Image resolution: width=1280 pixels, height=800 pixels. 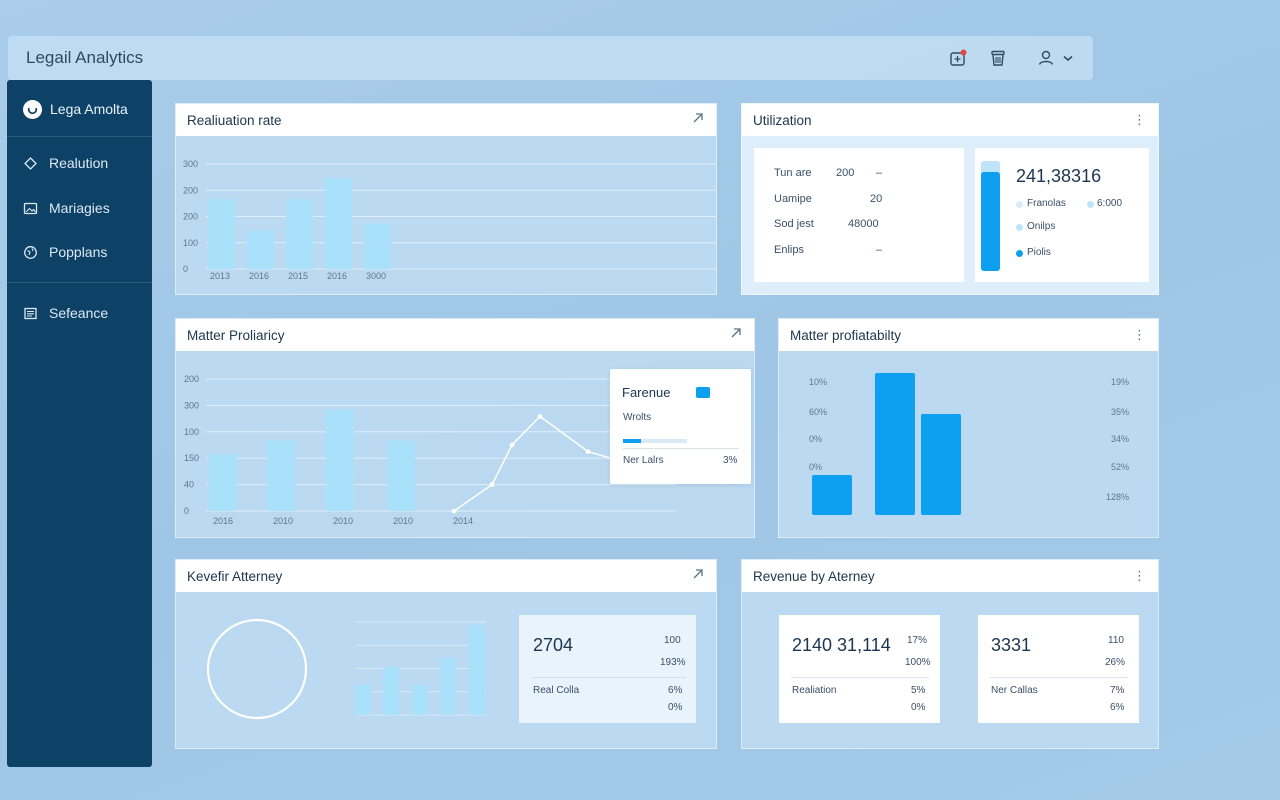 What do you see at coordinates (191, 405) in the screenshot?
I see `y-tick-label: 300` at bounding box center [191, 405].